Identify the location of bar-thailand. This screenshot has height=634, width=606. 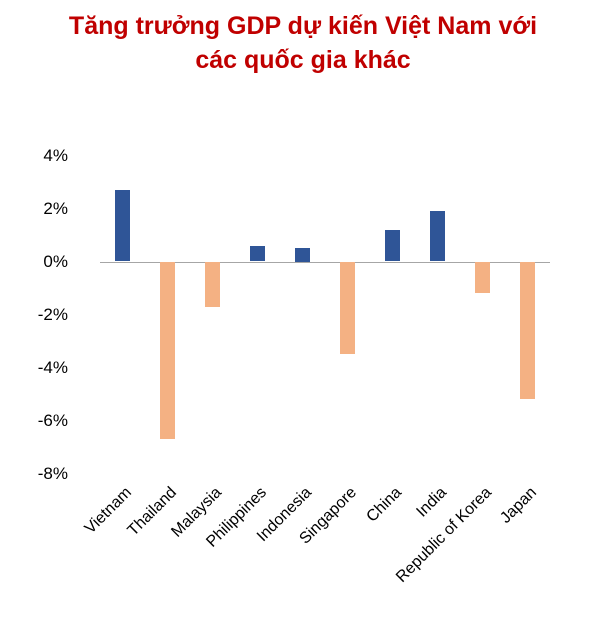
(167, 350).